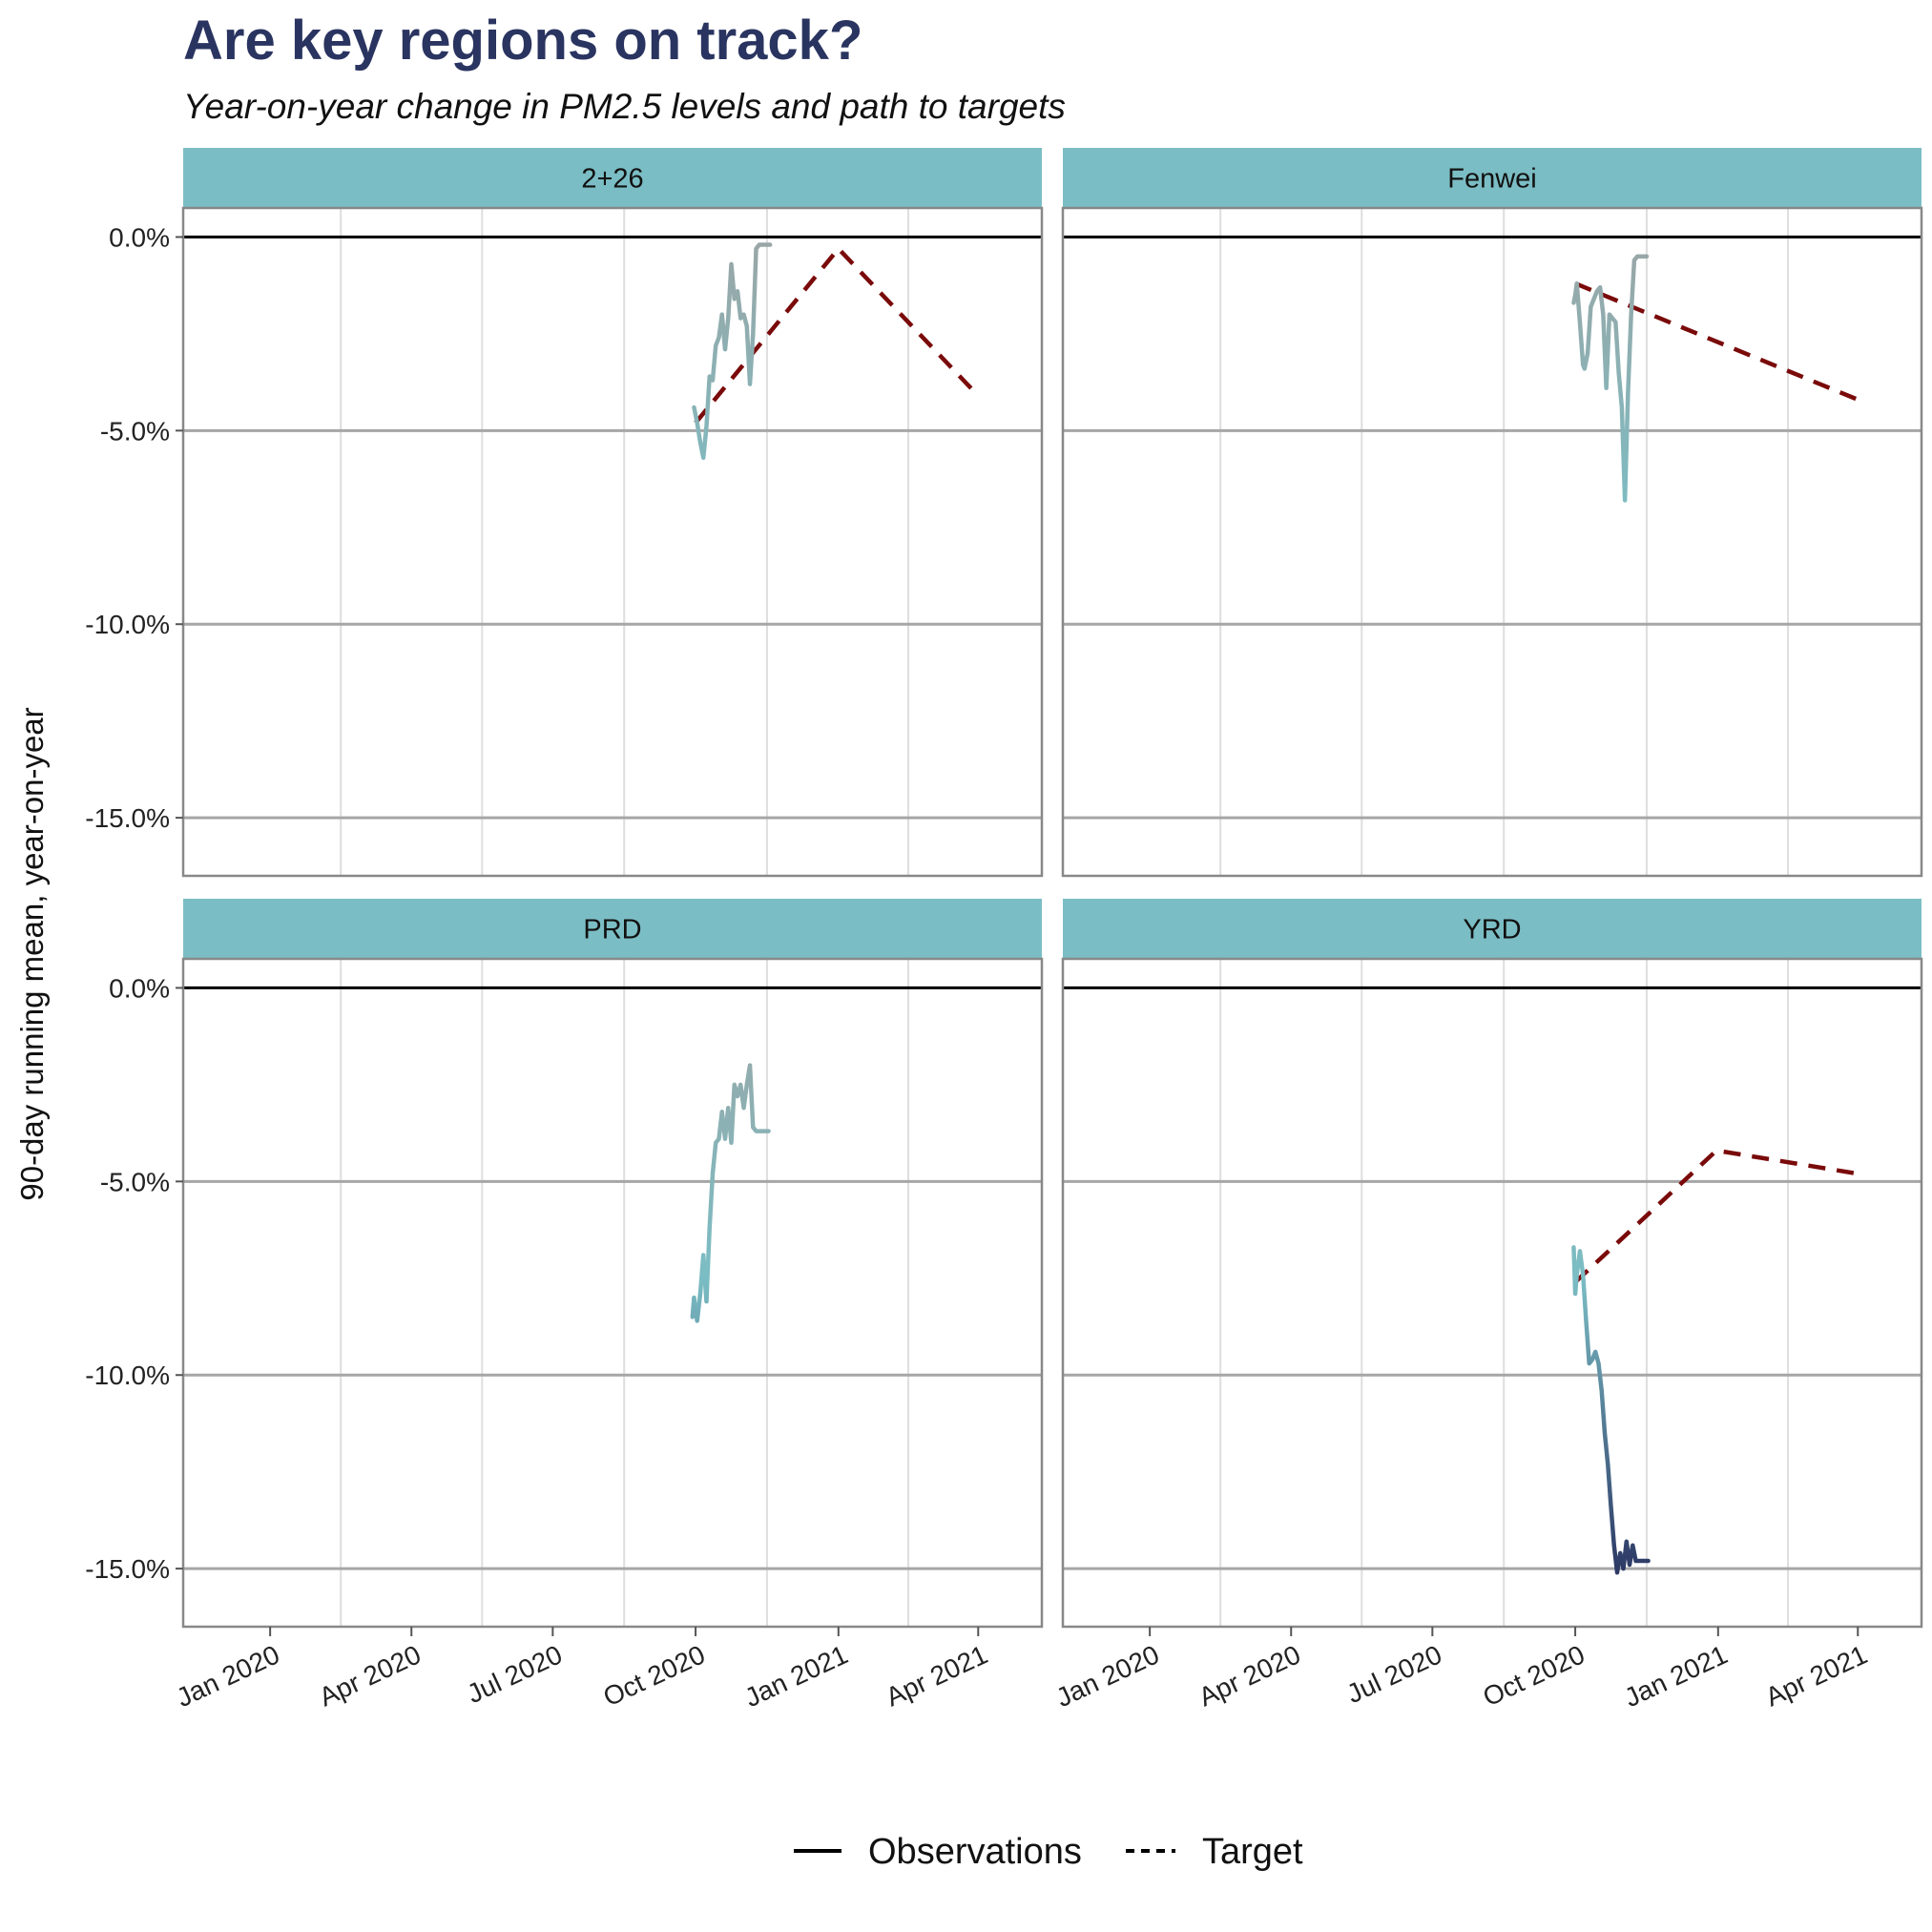 This screenshot has width=1932, height=1932. Describe the element at coordinates (32, 953) in the screenshot. I see `y-axis-label: 90-day running mean, year-on-year` at that location.